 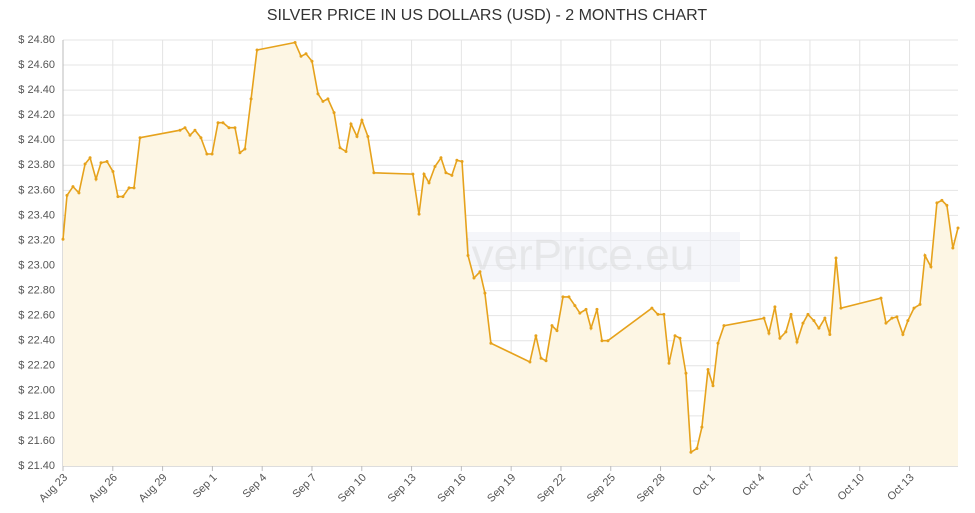 I want to click on x-tick-label: Oct 7, so click(x=803, y=485).